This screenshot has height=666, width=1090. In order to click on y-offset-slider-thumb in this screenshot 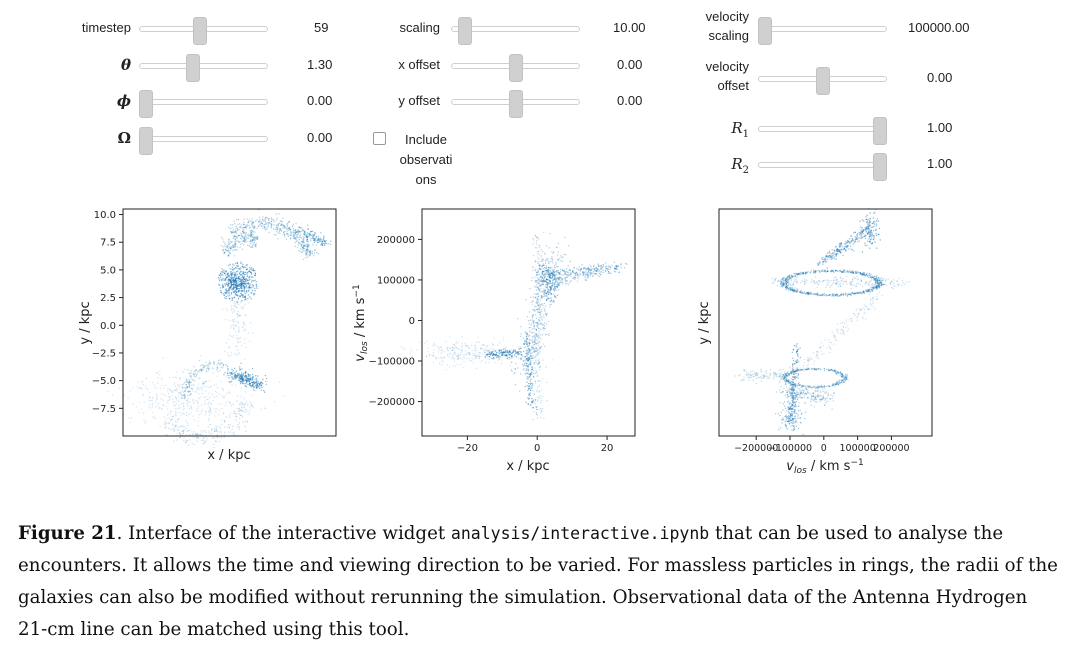, I will do `click(515, 104)`.